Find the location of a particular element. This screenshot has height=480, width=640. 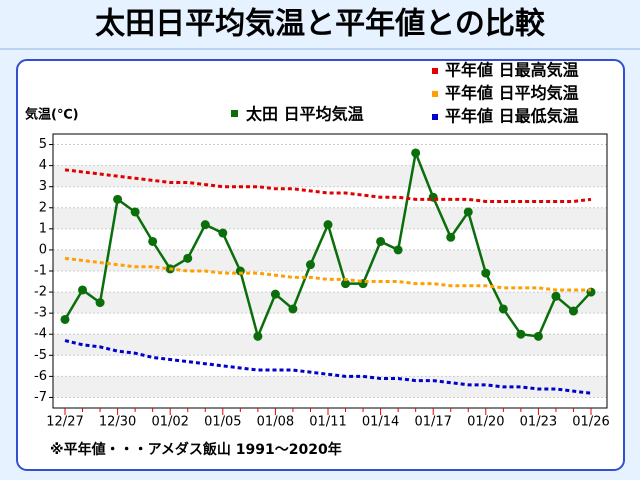

x-tick-label: 01/02 is located at coordinates (169, 422).